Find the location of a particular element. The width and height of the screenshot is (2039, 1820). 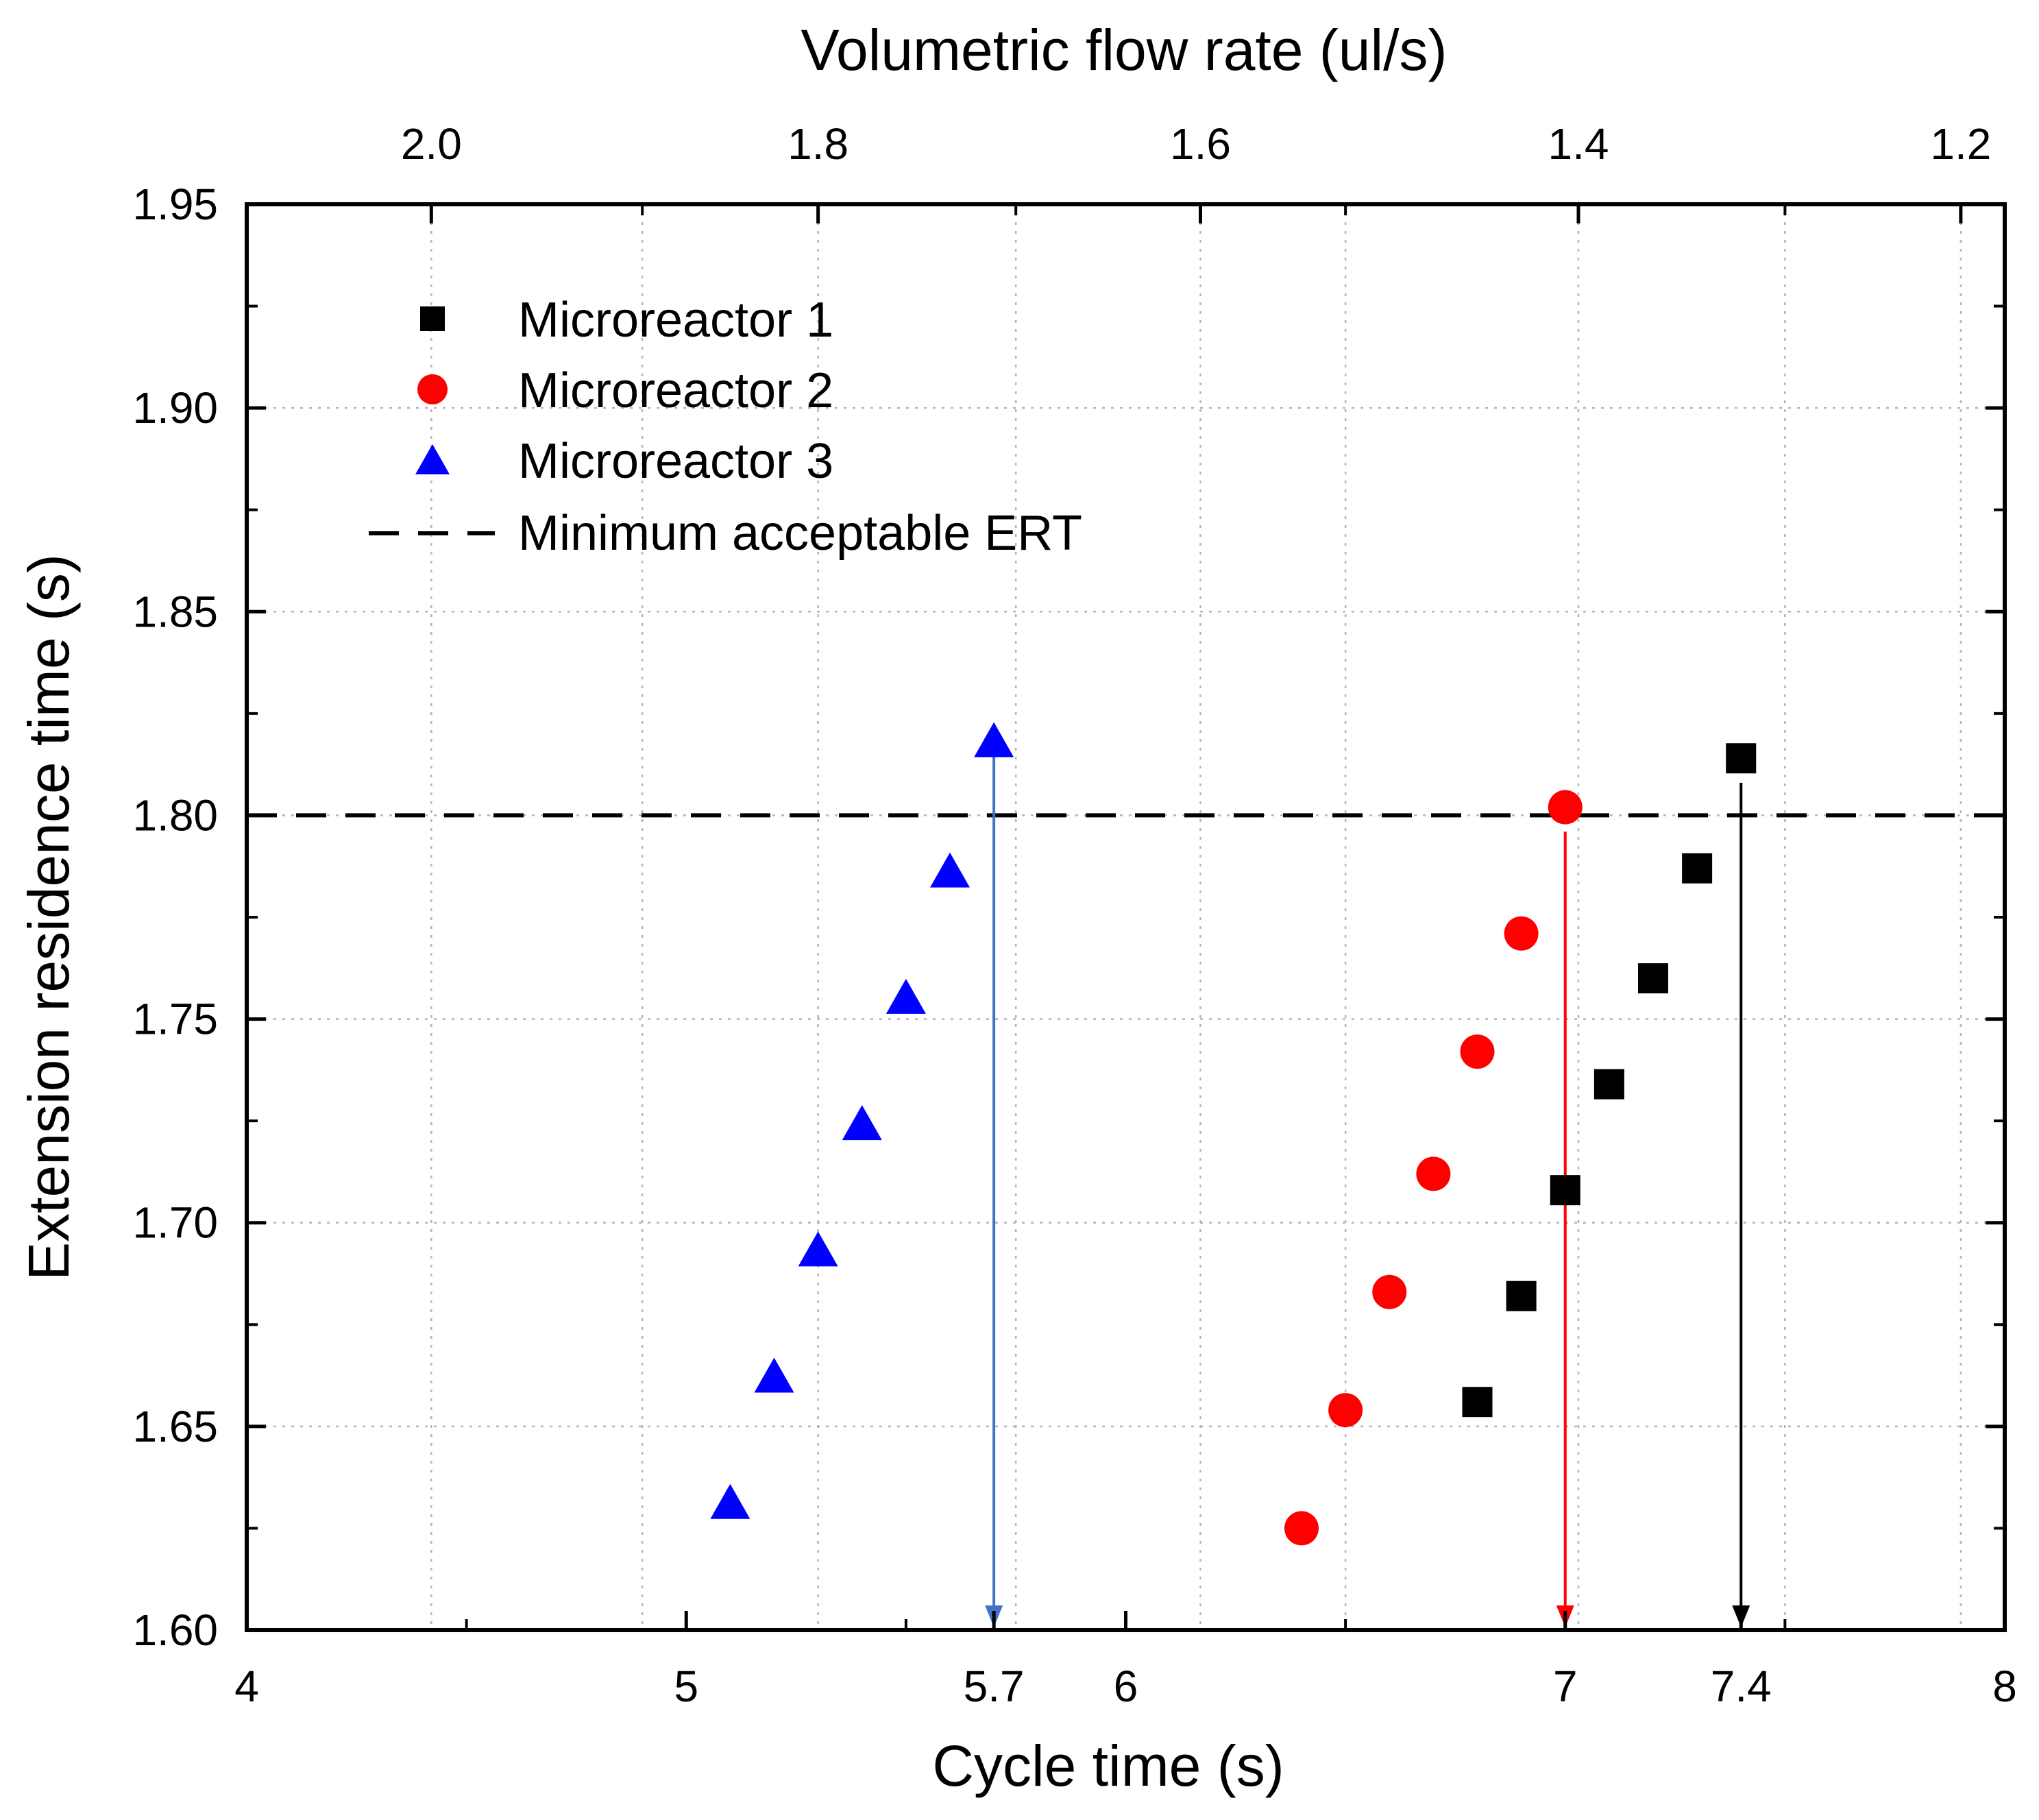

x-tick-label-8: 8 is located at coordinates (2004, 1686).